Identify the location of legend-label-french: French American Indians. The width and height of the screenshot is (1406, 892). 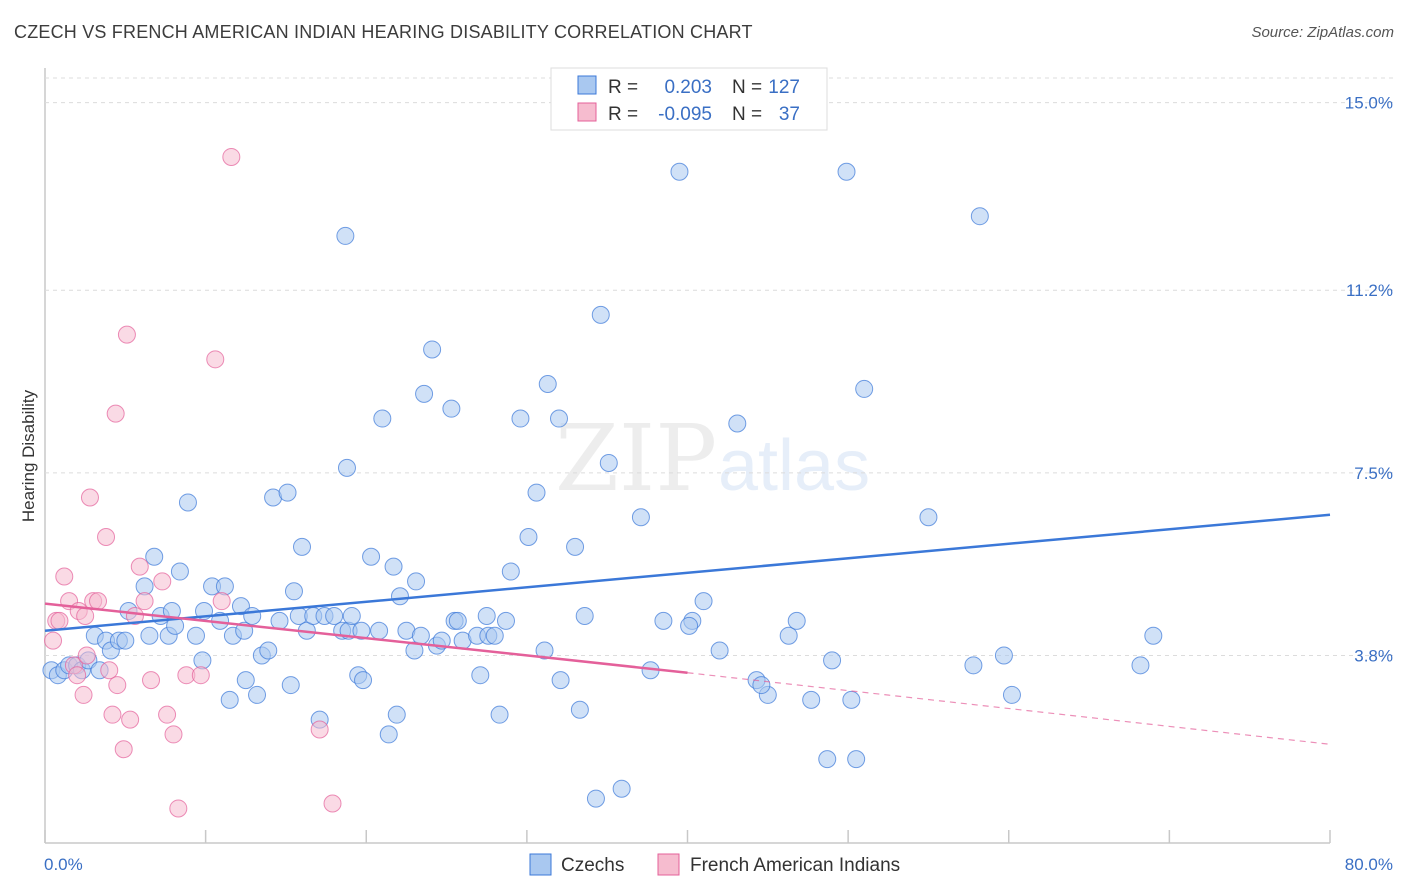
(795, 865).